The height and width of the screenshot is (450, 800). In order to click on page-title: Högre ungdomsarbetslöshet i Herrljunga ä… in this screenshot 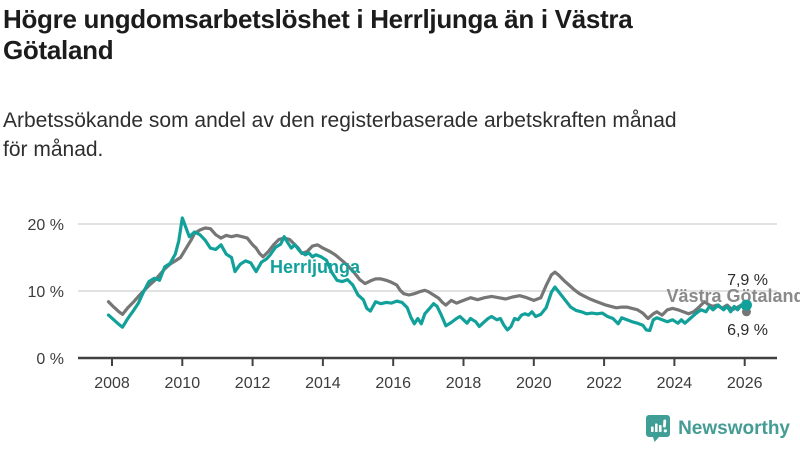, I will do `click(395, 35)`.